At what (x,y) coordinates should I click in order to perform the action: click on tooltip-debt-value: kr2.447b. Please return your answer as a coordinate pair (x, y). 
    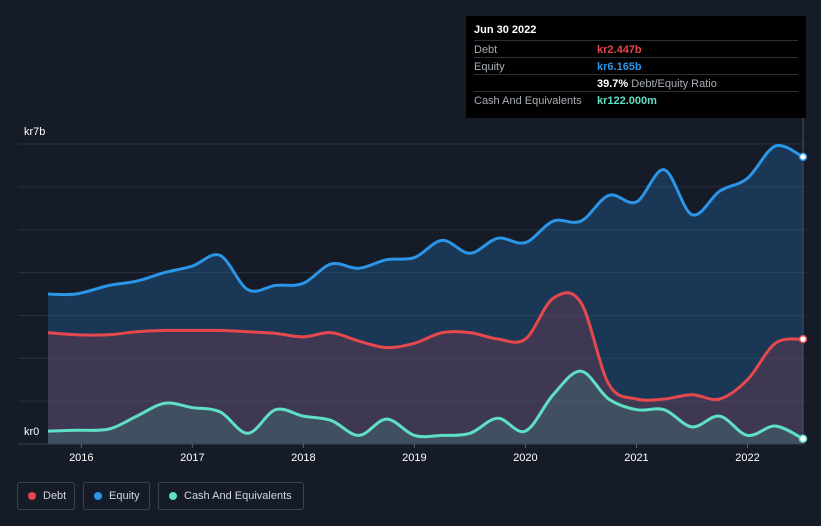
    Looking at the image, I should click on (619, 50).